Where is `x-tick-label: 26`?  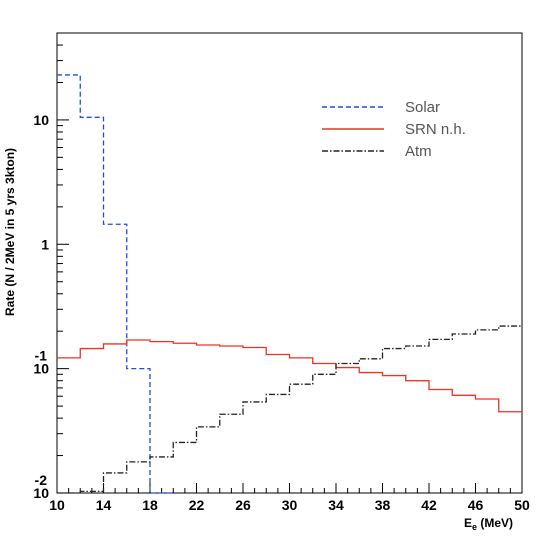
x-tick-label: 26 is located at coordinates (243, 505).